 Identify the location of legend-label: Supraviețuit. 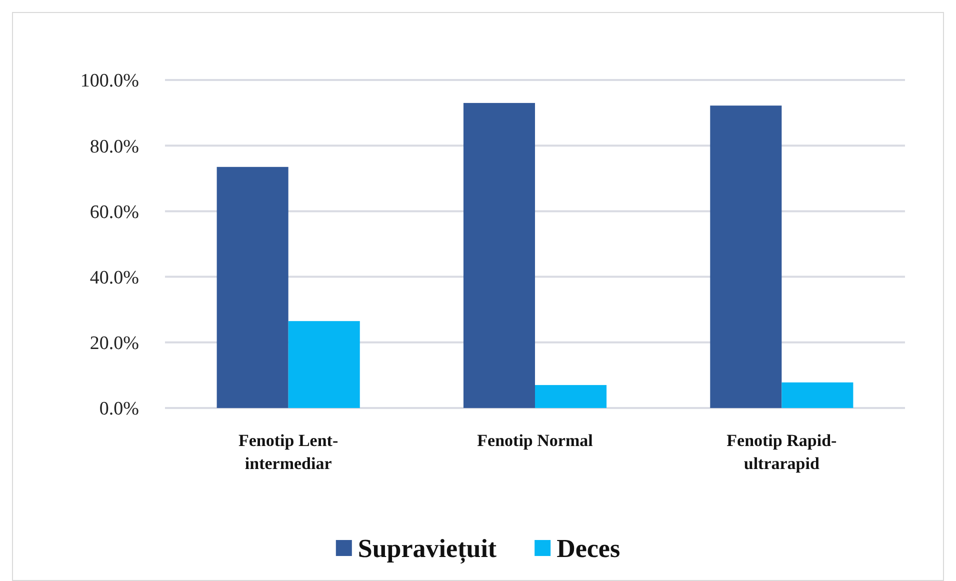
(427, 549).